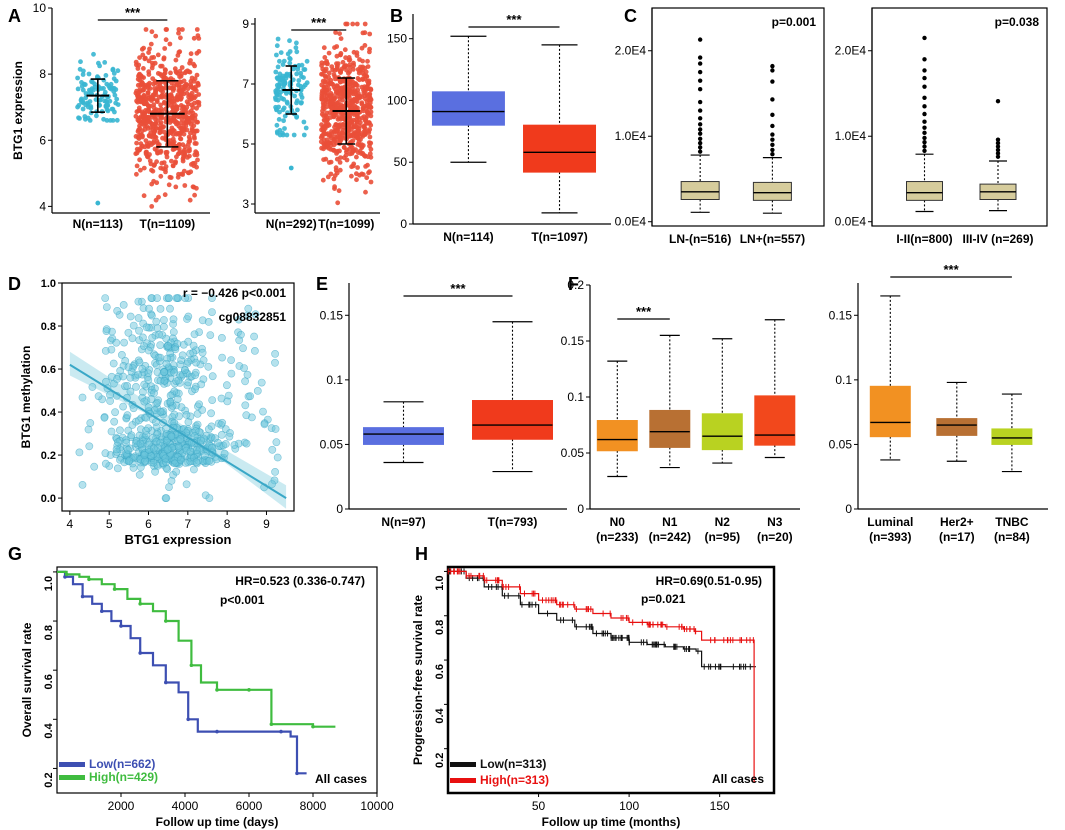 The height and width of the screenshot is (830, 1065). I want to click on box, so click(722, 432).